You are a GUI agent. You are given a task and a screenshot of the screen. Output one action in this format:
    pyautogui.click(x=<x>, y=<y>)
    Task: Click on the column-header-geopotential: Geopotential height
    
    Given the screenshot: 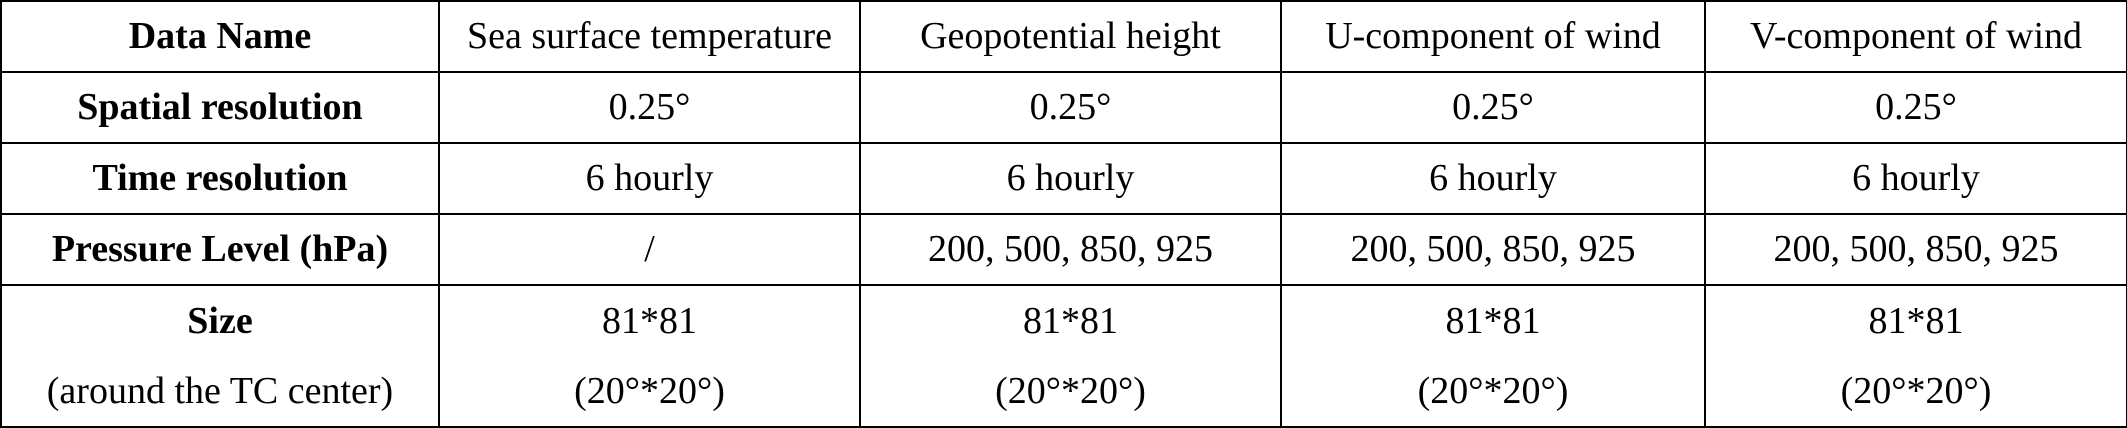 What is the action you would take?
    pyautogui.click(x=1070, y=36)
    